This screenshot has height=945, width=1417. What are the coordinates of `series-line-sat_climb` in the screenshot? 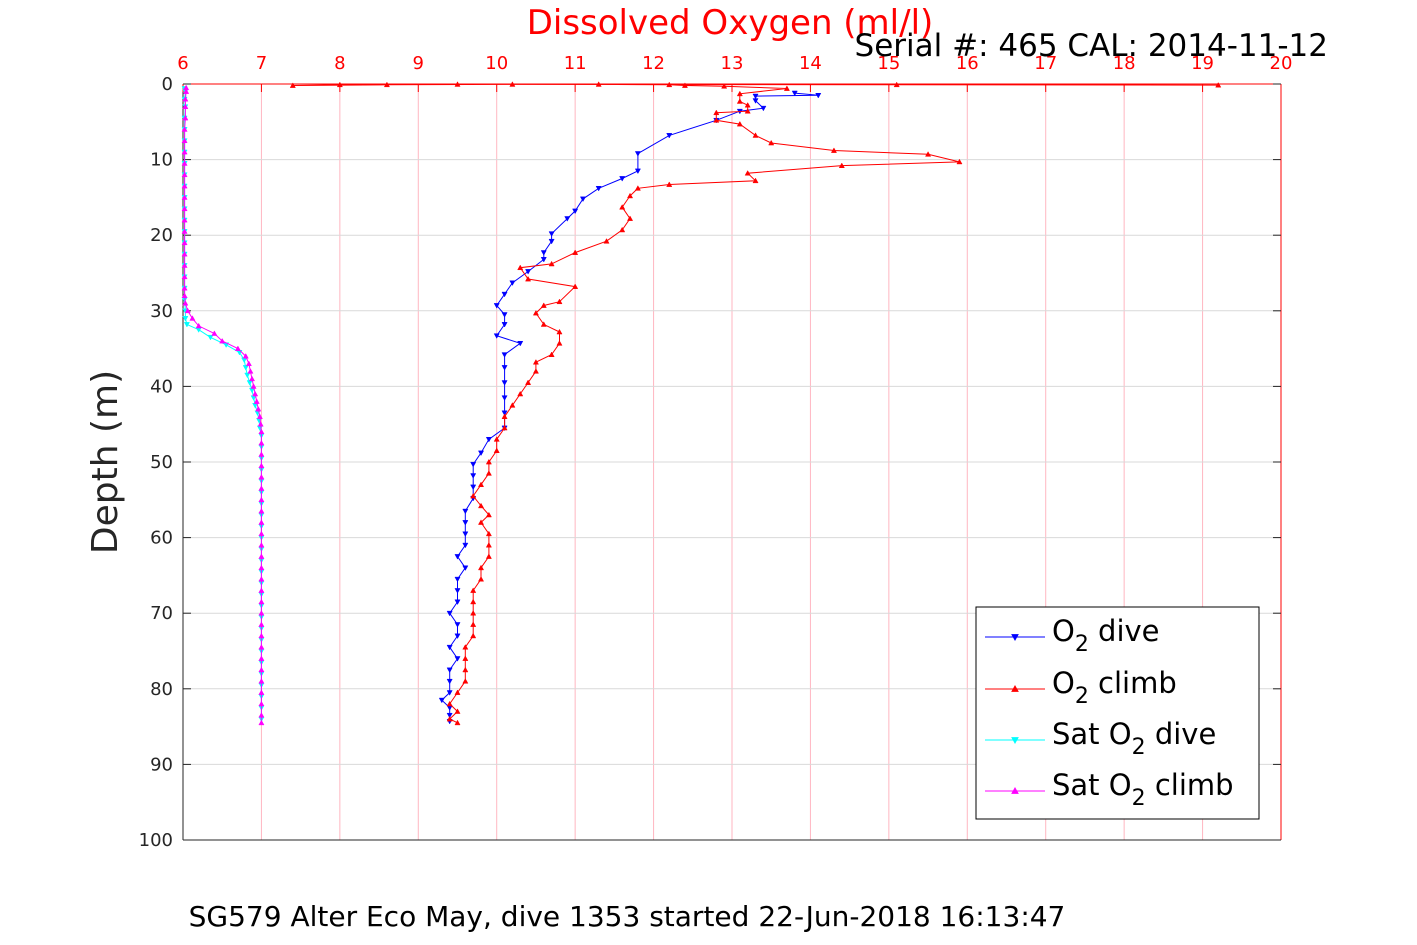 It's located at (223, 405).